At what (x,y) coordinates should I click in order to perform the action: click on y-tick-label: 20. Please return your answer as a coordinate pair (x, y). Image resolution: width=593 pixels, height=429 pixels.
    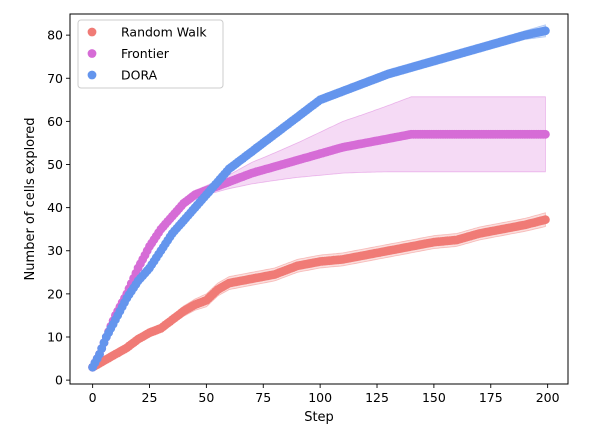
    Looking at the image, I should click on (55, 293).